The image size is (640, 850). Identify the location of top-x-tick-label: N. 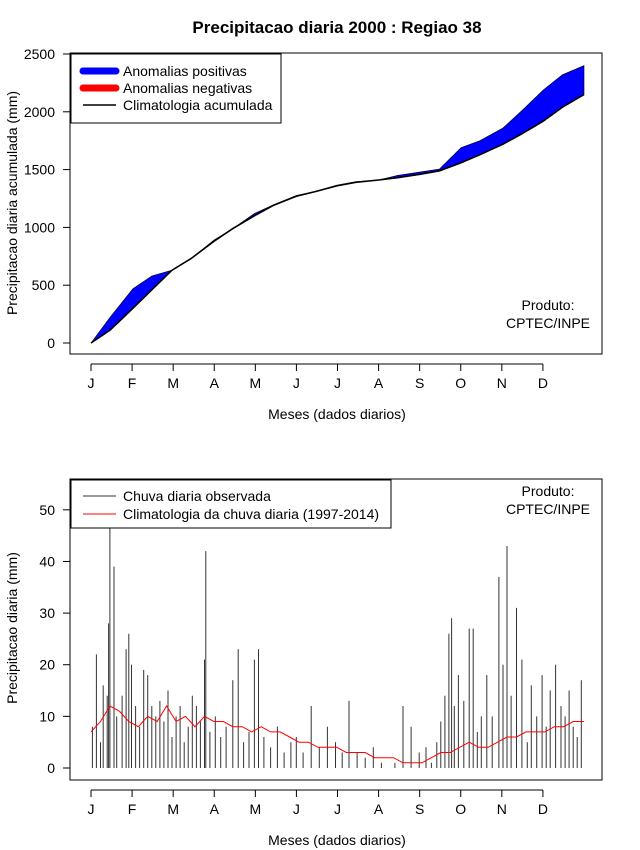
(502, 383).